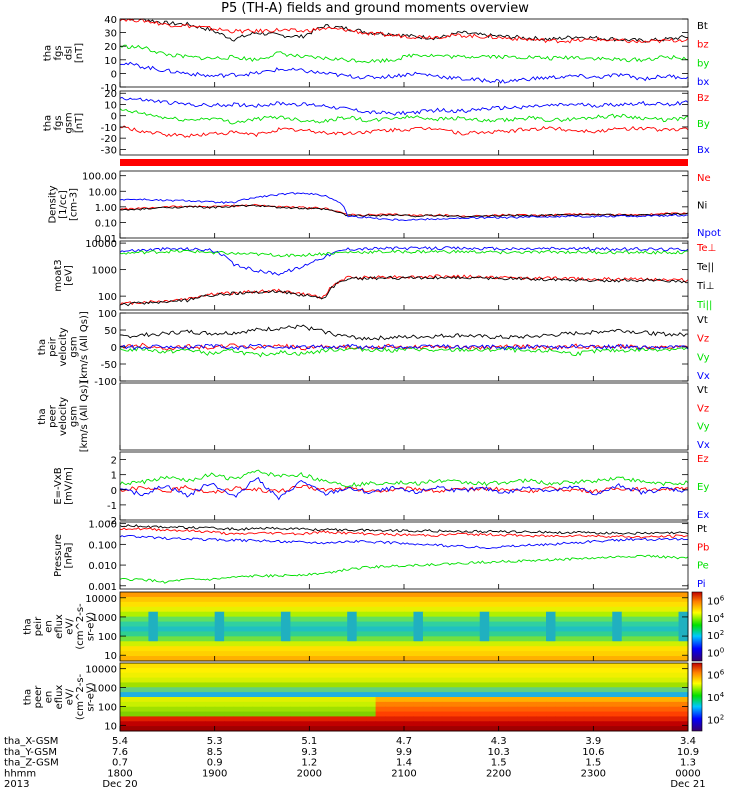  What do you see at coordinates (702, 206) in the screenshot?
I see `legend-Ni: Ni` at bounding box center [702, 206].